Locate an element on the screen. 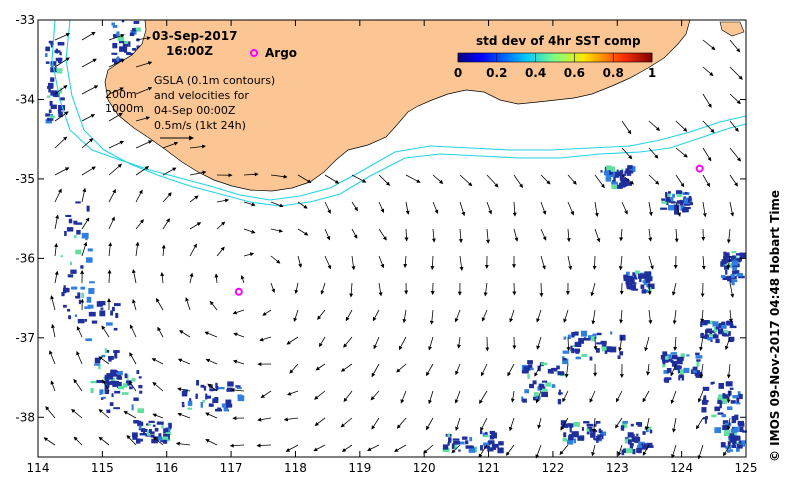  lat-tick-label: -38 is located at coordinates (25, 417).